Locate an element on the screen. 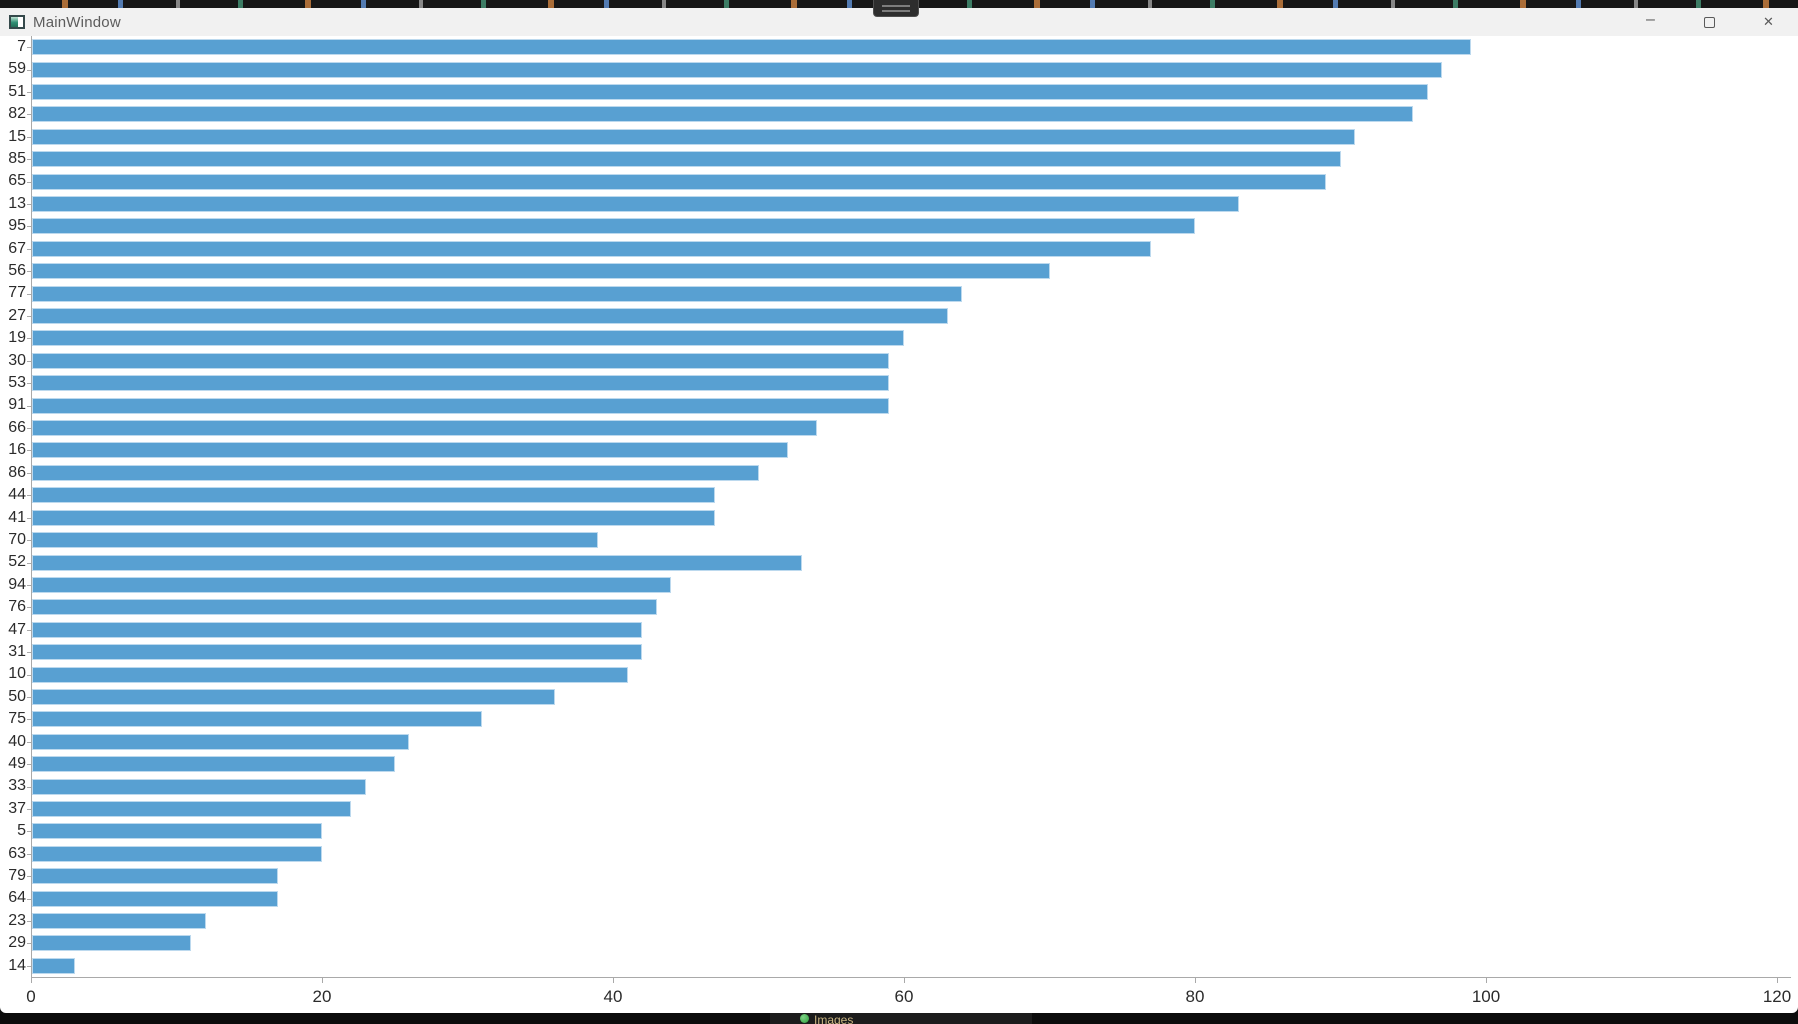 This screenshot has width=1798, height=1024. y-axis-tick-label: 79 is located at coordinates (17, 875).